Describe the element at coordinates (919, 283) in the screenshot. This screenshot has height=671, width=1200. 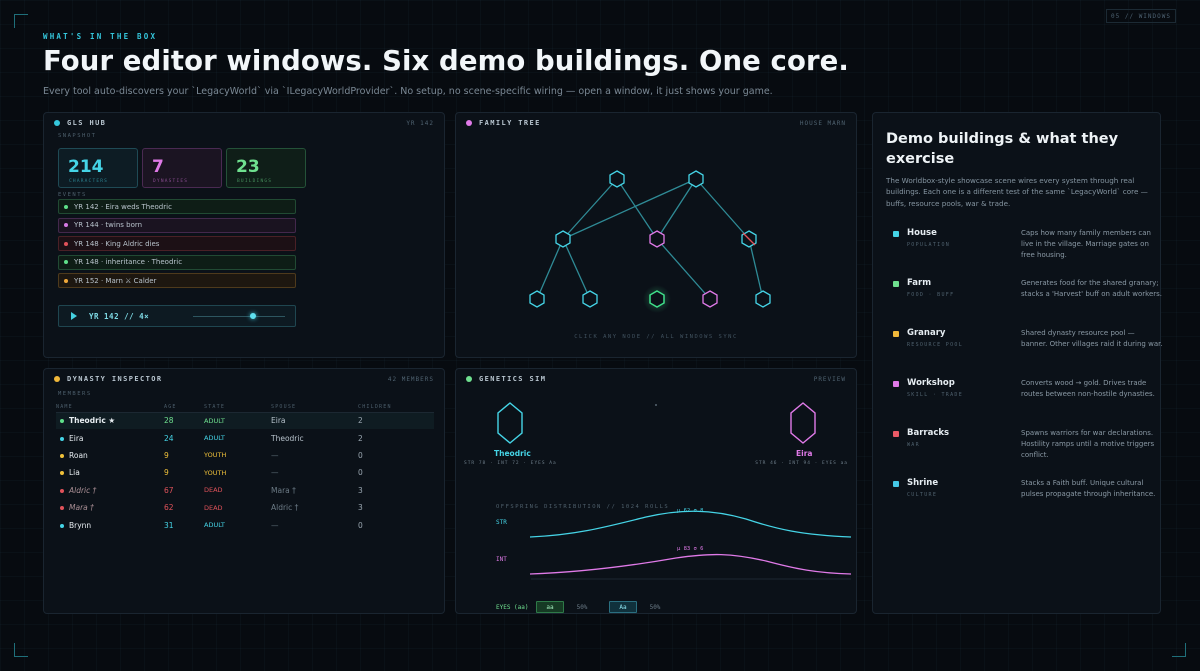
I see `building-name: Farm` at that location.